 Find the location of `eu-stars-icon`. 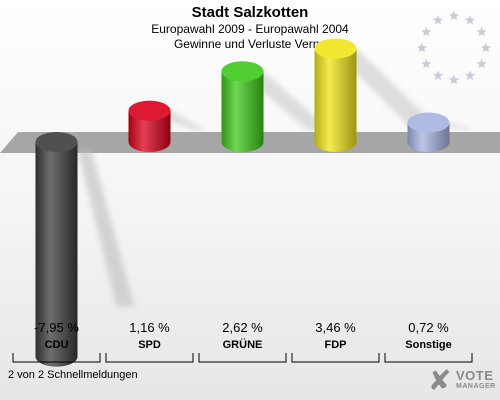

eu-stars-icon is located at coordinates (454, 47).